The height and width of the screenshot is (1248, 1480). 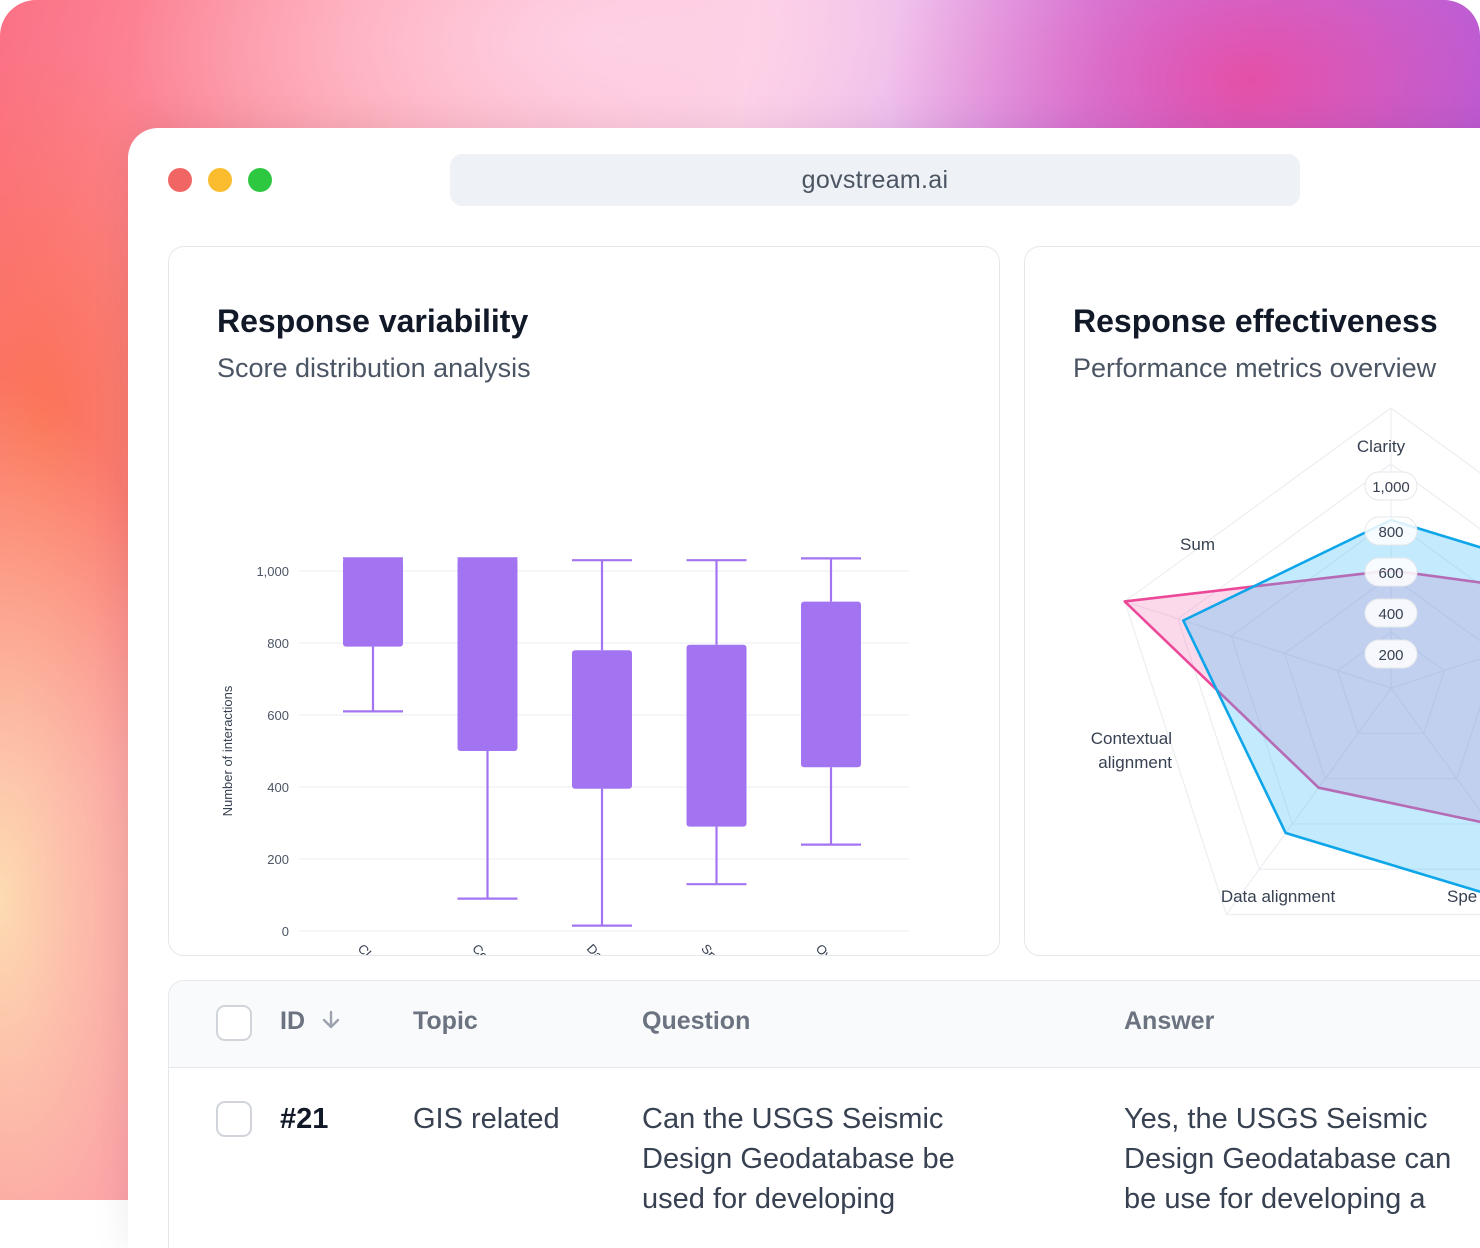 What do you see at coordinates (374, 368) in the screenshot?
I see `card-subtitle: Score distribution analysis` at bounding box center [374, 368].